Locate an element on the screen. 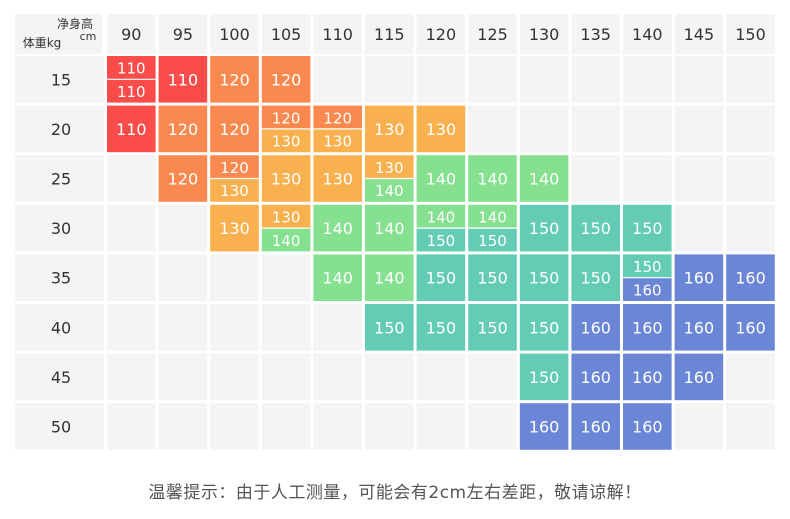 The height and width of the screenshot is (519, 790). height-unit: cm is located at coordinates (88, 36).